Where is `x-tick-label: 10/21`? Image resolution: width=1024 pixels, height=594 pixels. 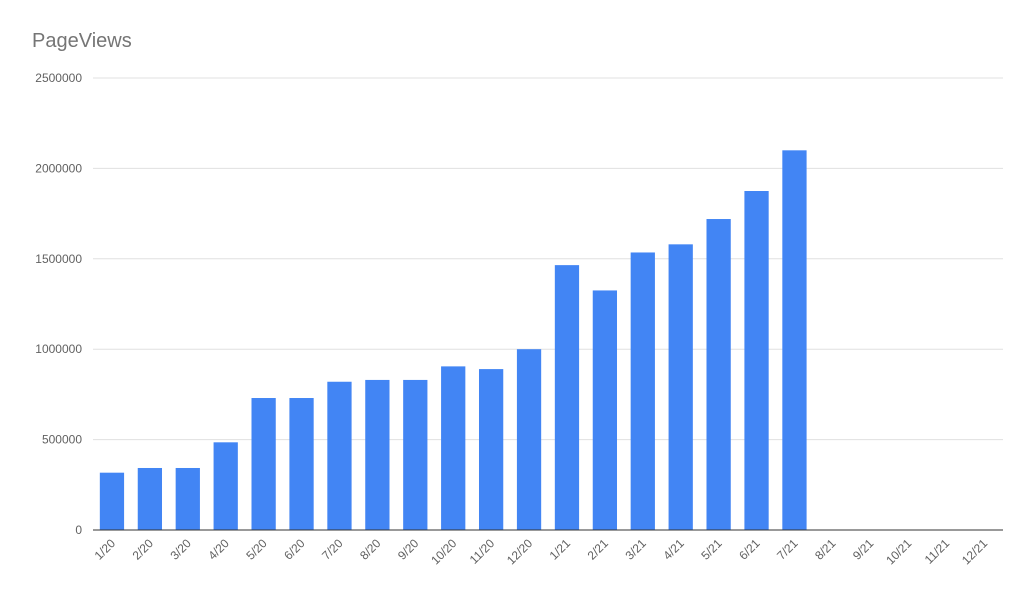
x-tick-label: 10/21 is located at coordinates (898, 551).